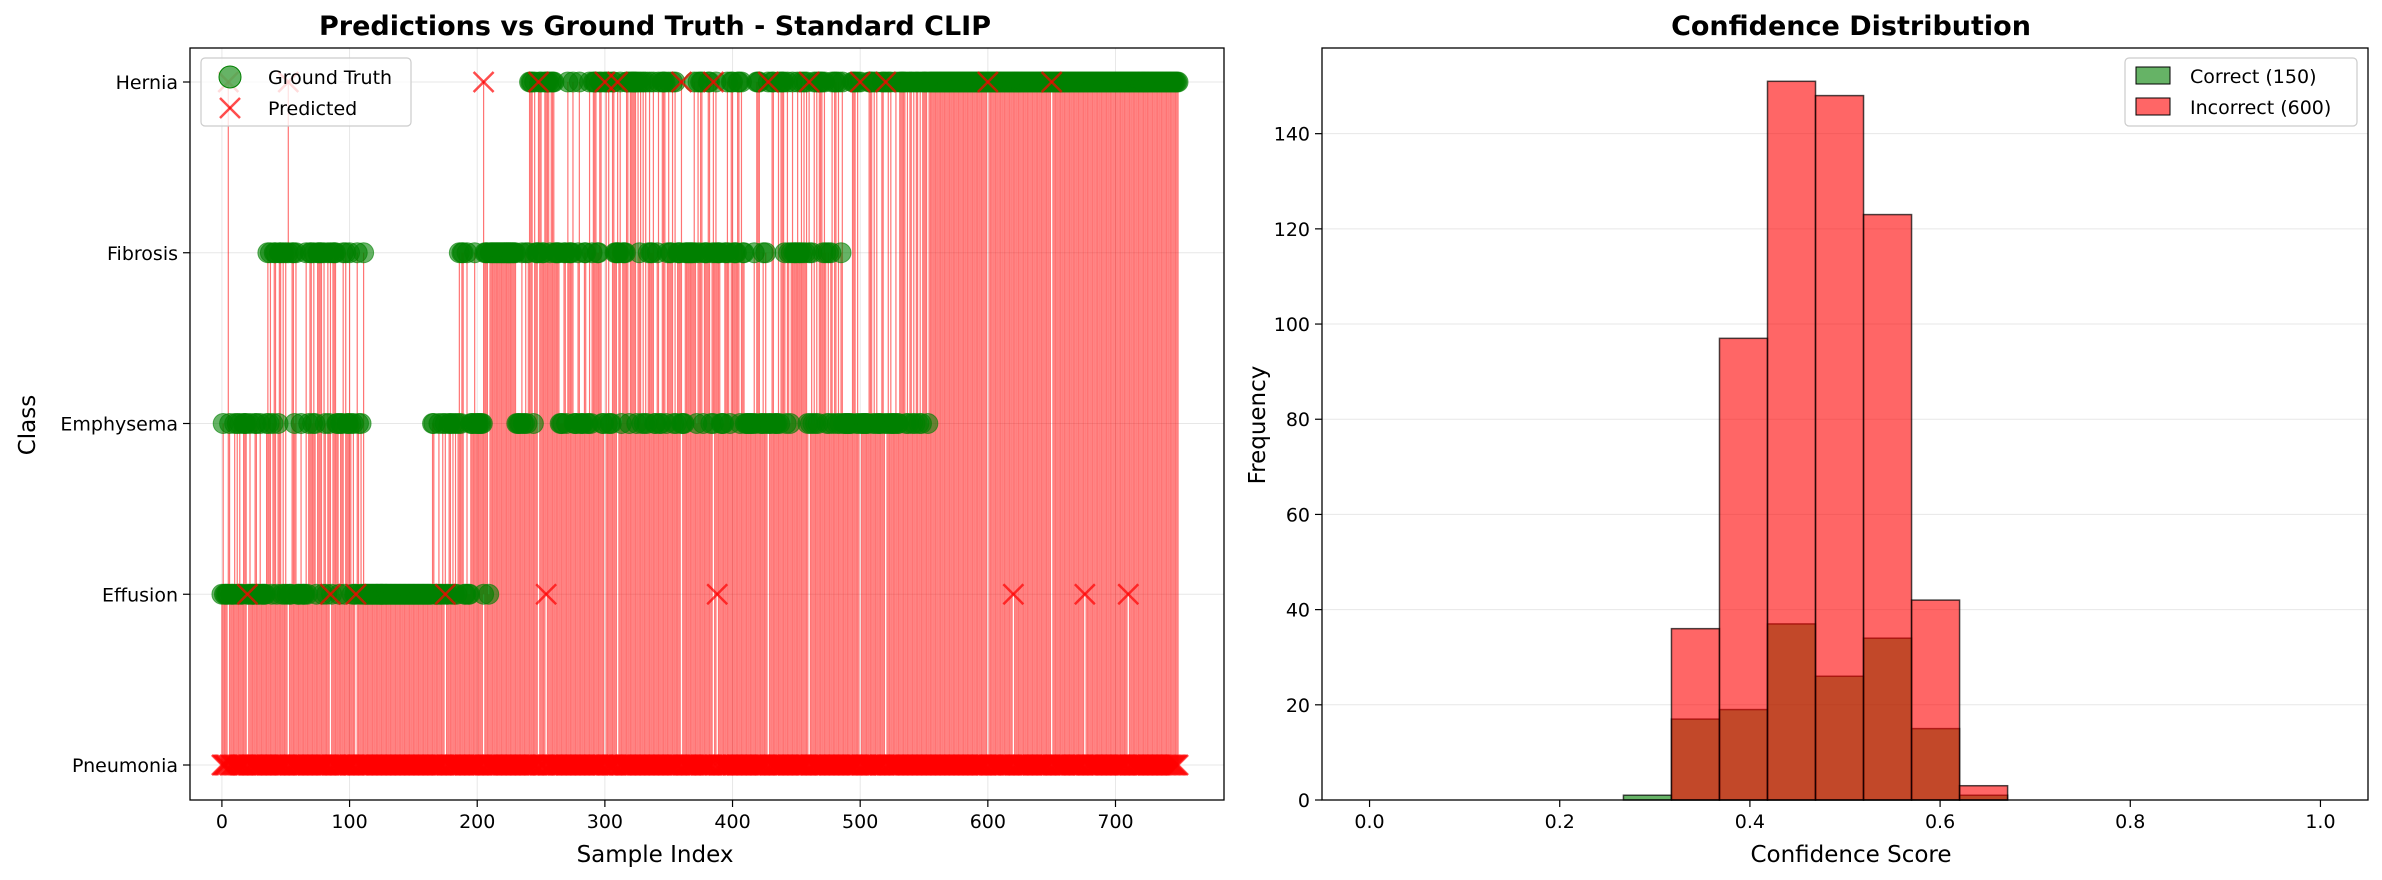 Image resolution: width=2382 pixels, height=880 pixels. I want to click on histogram-bars, so click(1815, 440).